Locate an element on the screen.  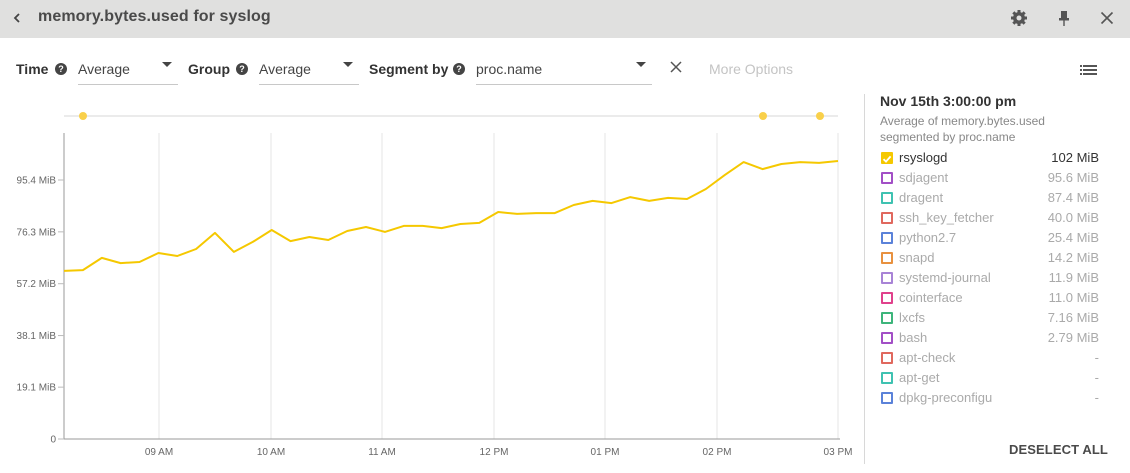
close-button is located at coordinates (1107, 18).